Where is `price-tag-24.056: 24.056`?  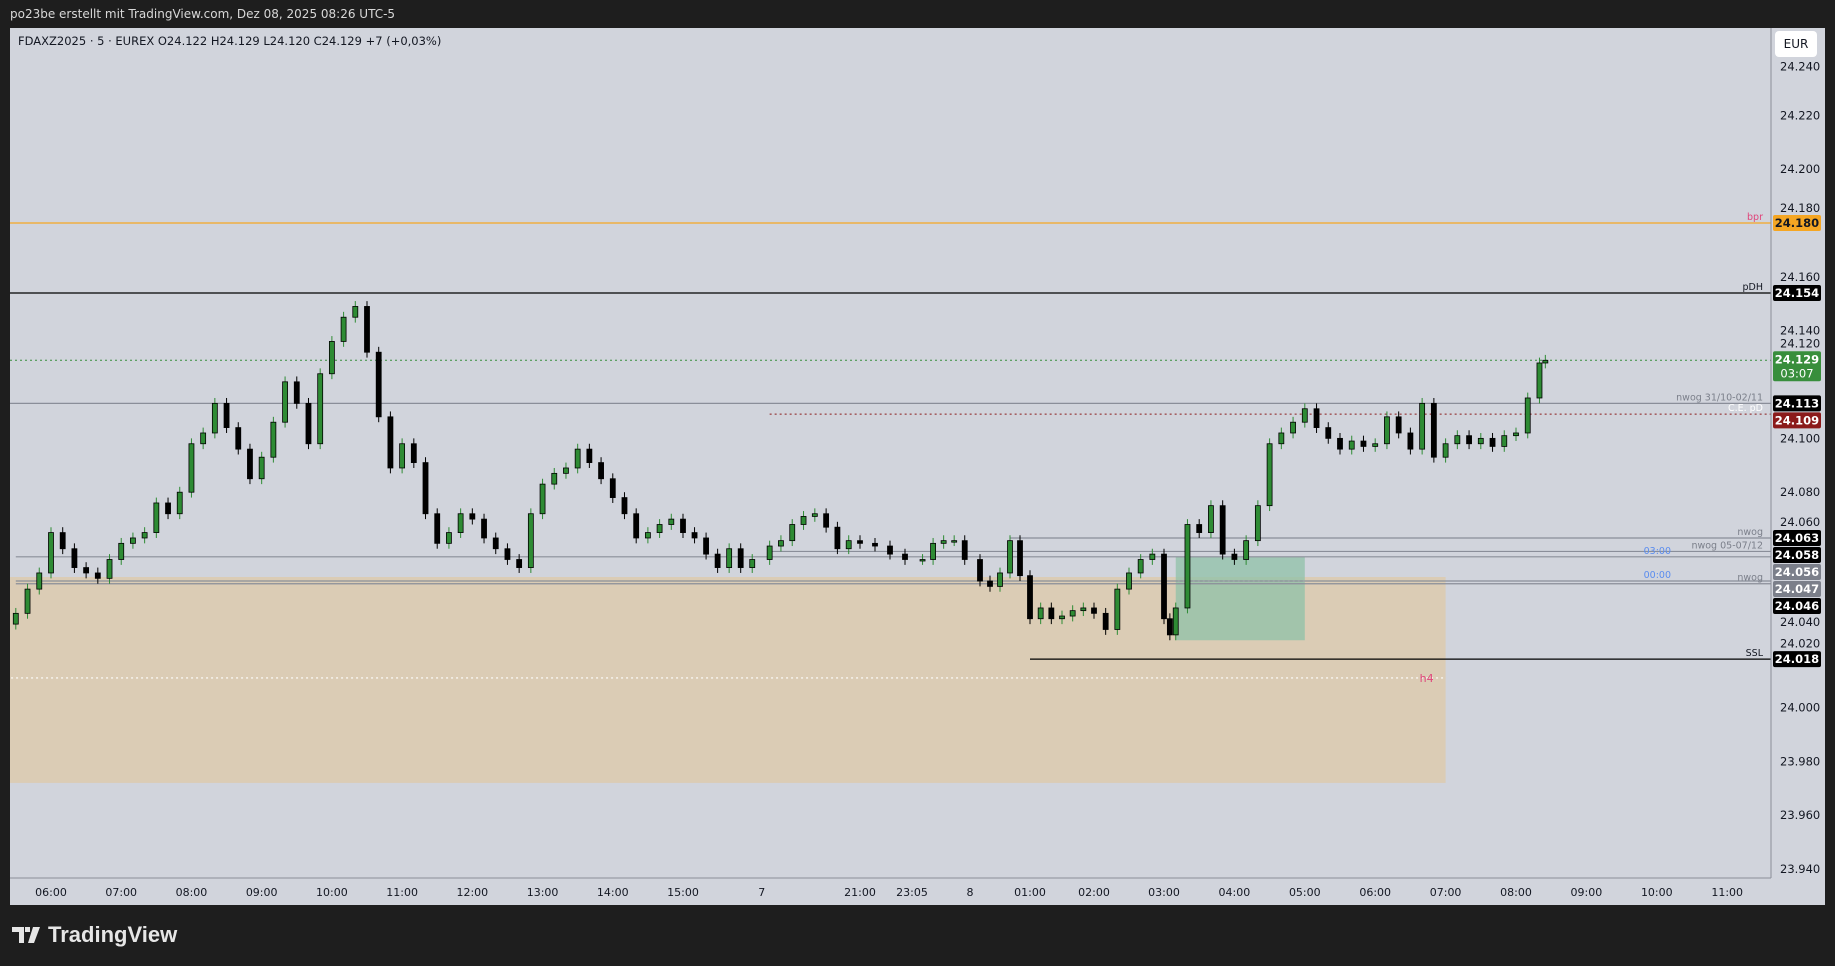
price-tag-24.056: 24.056 is located at coordinates (1797, 571).